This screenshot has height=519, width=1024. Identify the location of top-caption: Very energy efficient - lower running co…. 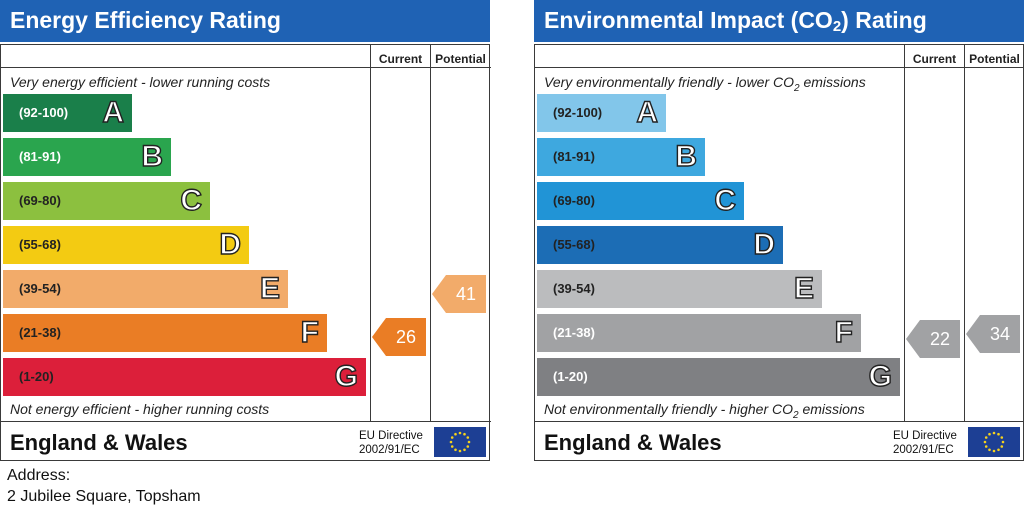
(140, 82).